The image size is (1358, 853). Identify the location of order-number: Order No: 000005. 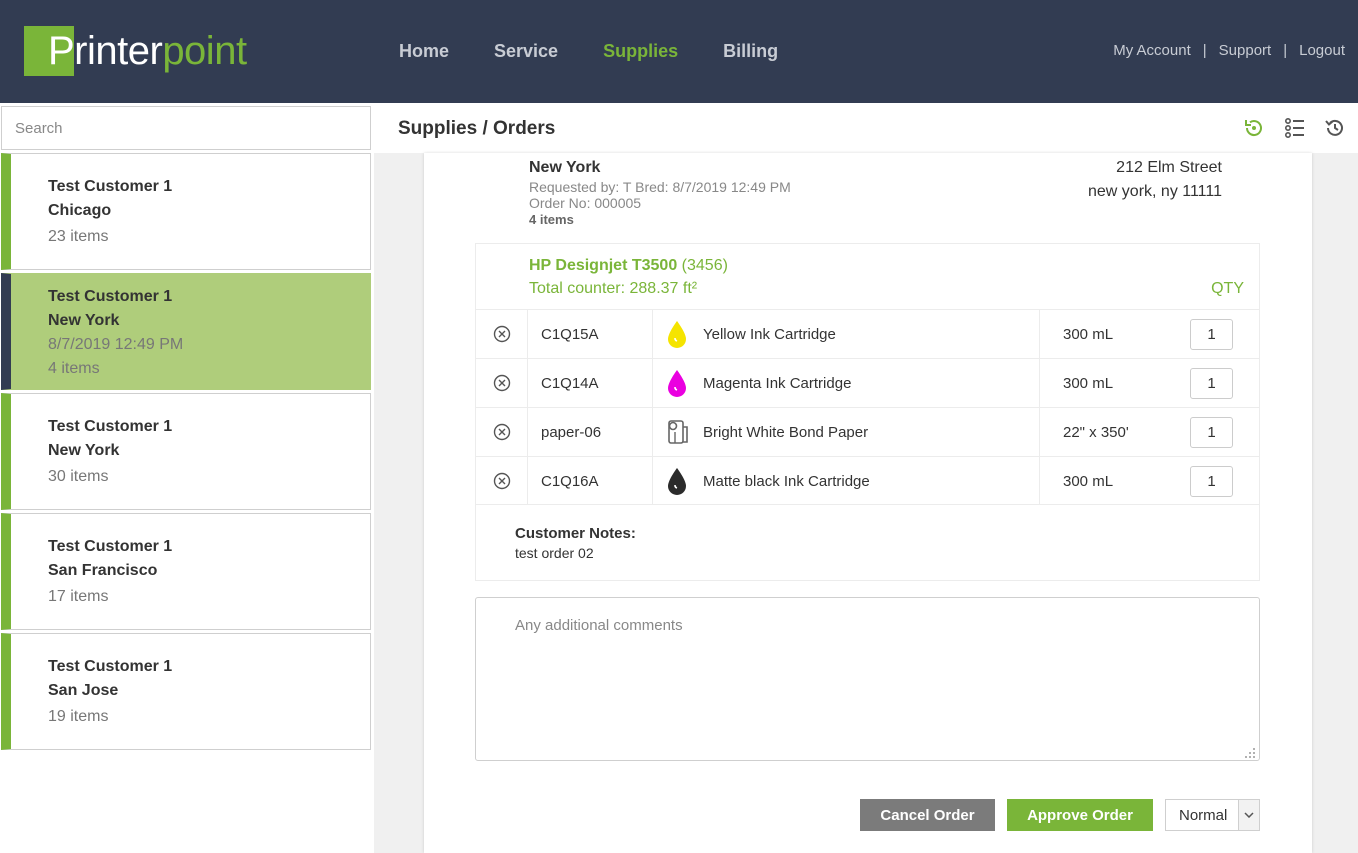
(585, 203).